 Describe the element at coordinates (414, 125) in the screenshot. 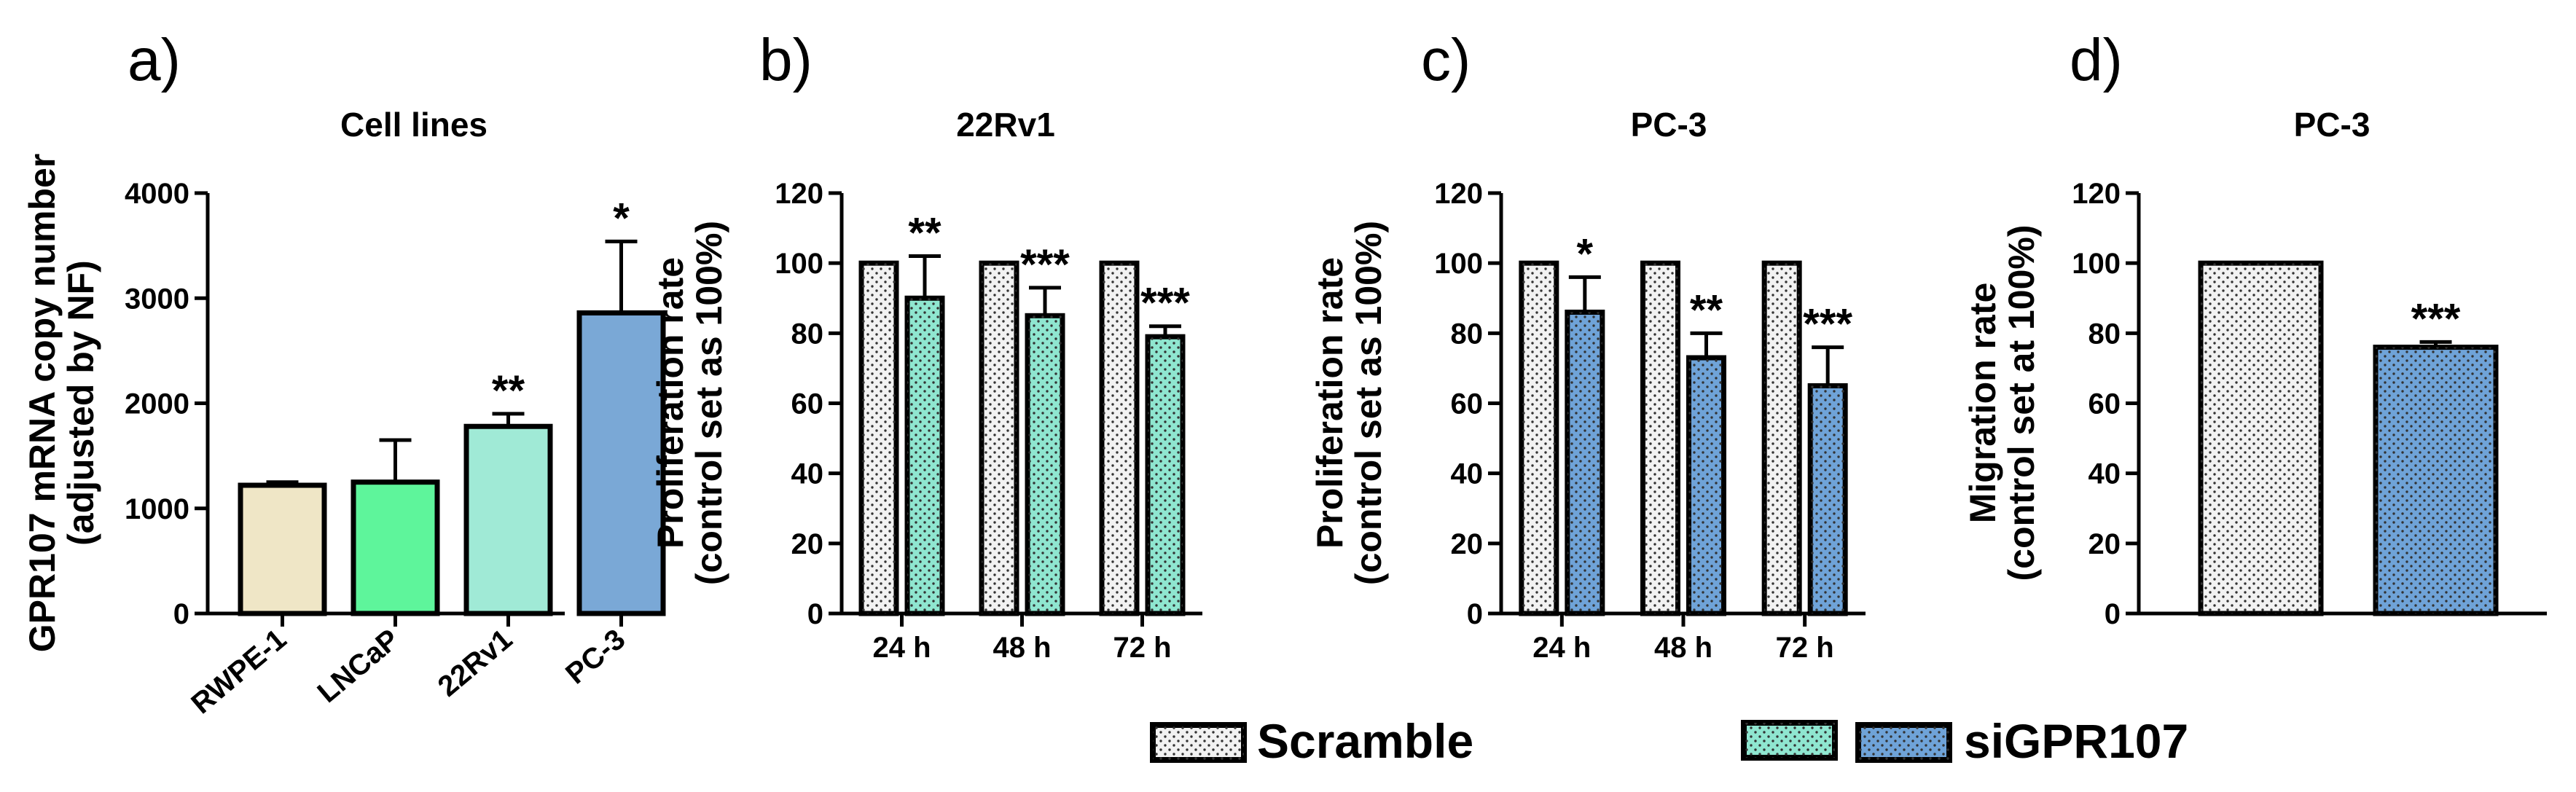

I see `chart-title: Cell lines` at that location.